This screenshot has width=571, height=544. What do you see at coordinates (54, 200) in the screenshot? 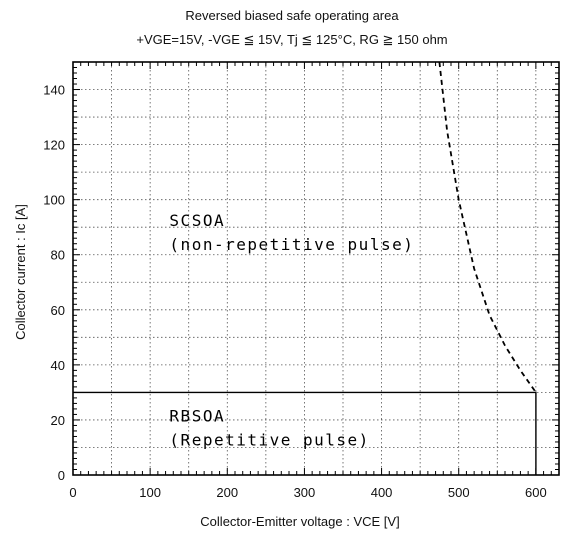
I see `y-tick-label: 100` at bounding box center [54, 200].